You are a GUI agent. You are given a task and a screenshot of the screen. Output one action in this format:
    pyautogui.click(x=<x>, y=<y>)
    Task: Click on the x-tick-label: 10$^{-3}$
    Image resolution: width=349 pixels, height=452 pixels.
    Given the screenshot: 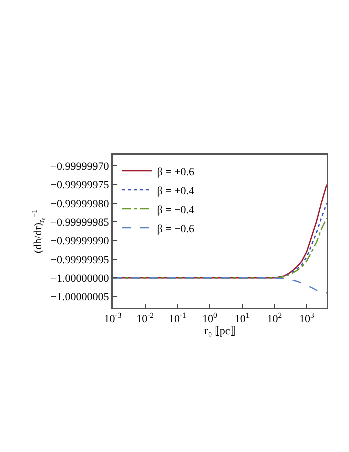 What is the action you would take?
    pyautogui.click(x=113, y=318)
    